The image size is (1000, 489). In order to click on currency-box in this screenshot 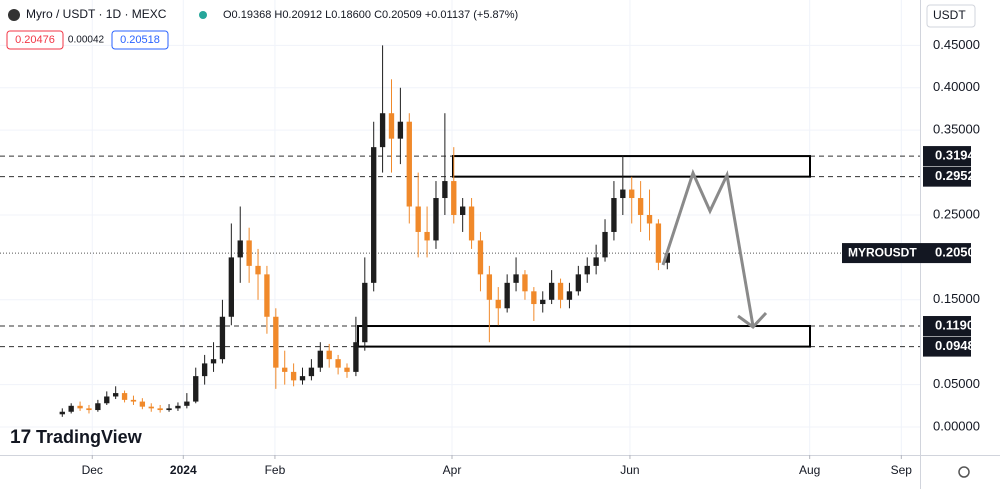, I will do `click(951, 16)`.